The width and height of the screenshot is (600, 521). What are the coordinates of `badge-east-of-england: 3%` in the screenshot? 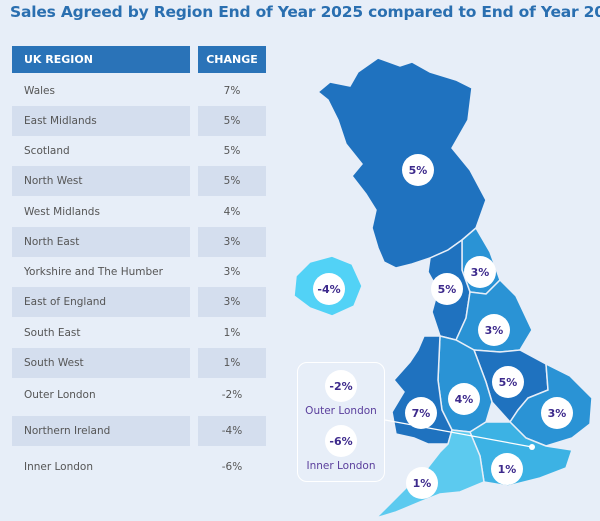 It's located at (557, 413).